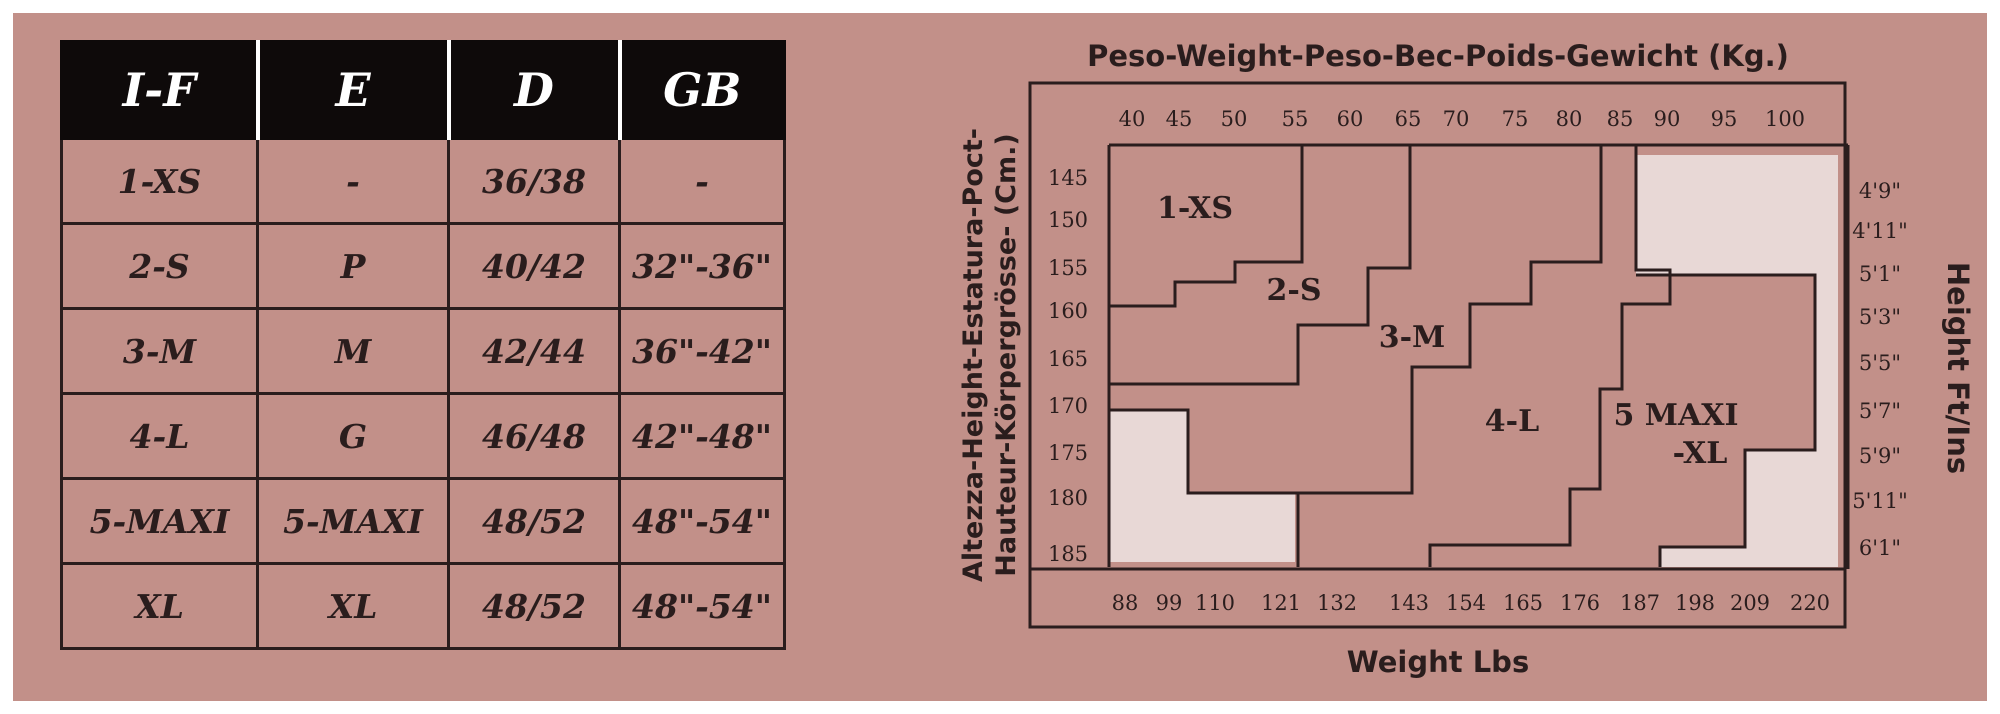  Describe the element at coordinates (1667, 119) in the screenshot. I see `kg-tick-label: 90` at that location.